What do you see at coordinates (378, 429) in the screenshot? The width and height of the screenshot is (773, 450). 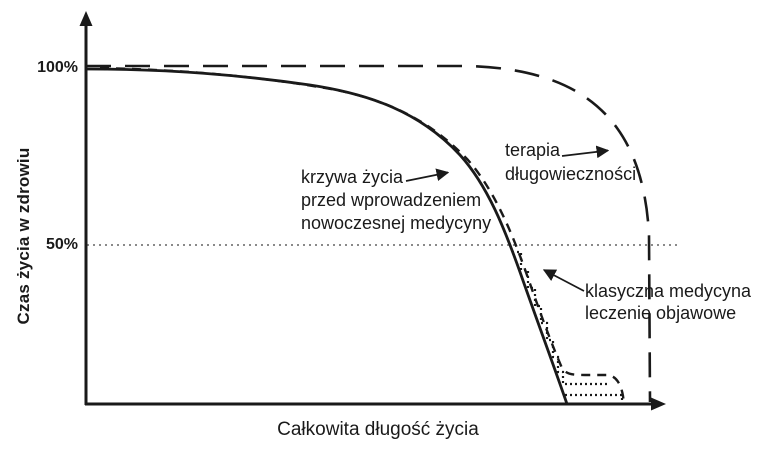 I see `x-axis-title: Całkowita długość życia` at bounding box center [378, 429].